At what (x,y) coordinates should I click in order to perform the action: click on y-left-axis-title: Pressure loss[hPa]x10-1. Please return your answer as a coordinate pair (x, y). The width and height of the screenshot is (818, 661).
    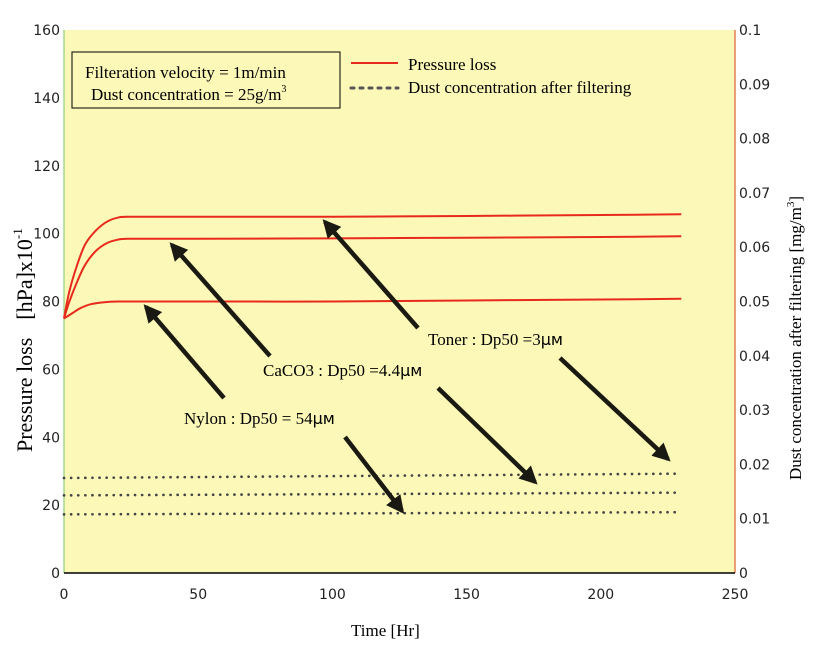
    Looking at the image, I should click on (23, 340).